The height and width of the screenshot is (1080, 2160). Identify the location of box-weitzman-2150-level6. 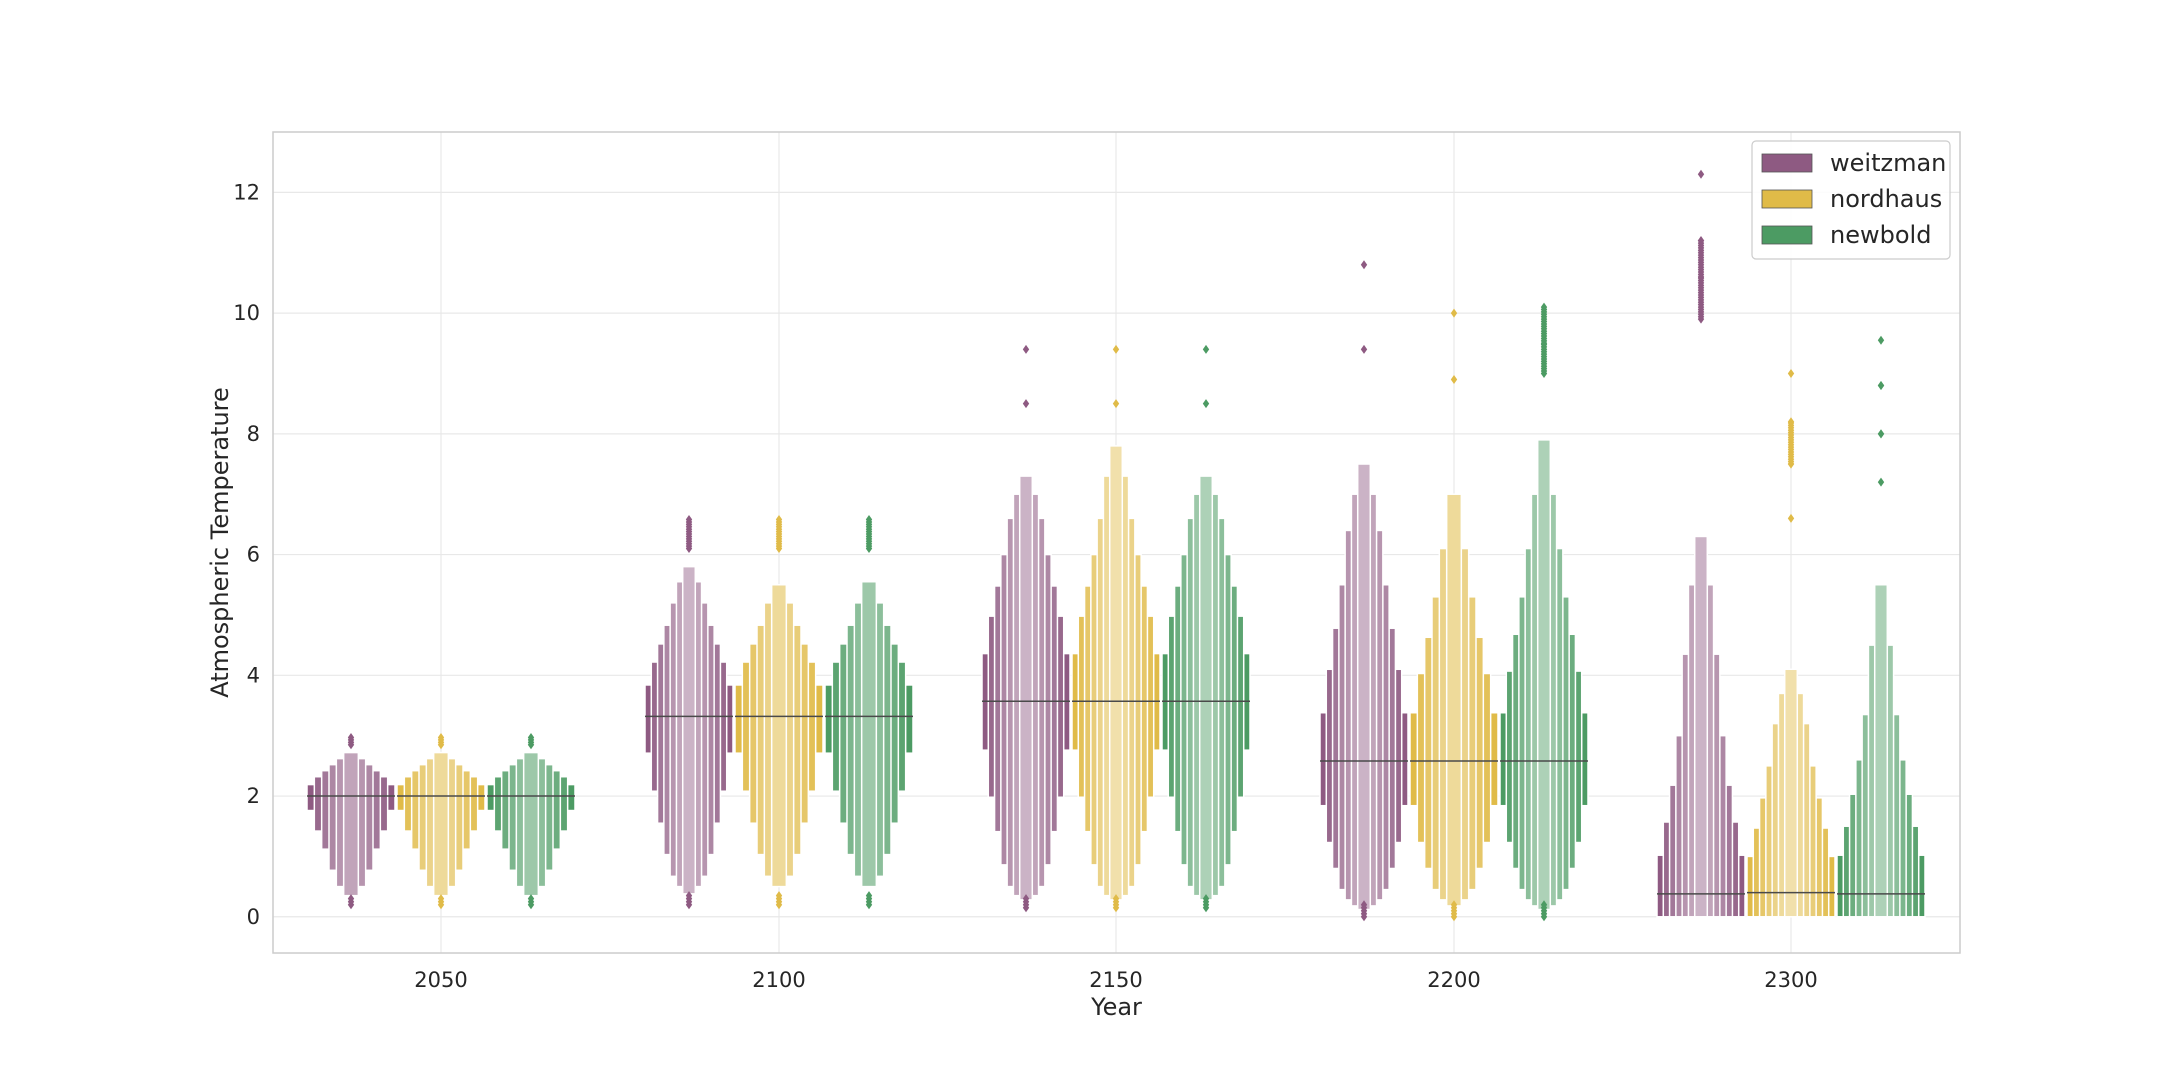
(1026, 688).